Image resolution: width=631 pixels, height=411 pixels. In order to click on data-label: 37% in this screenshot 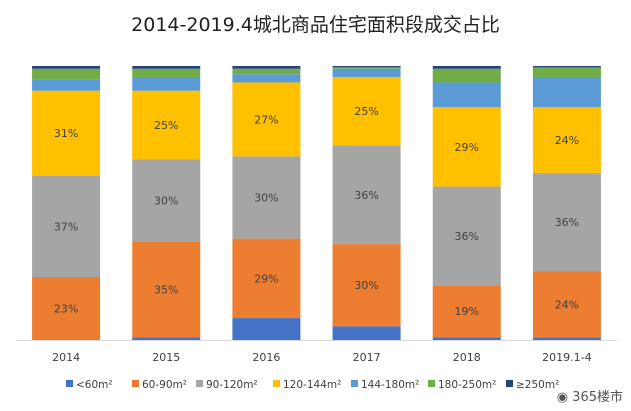, I will do `click(66, 226)`.